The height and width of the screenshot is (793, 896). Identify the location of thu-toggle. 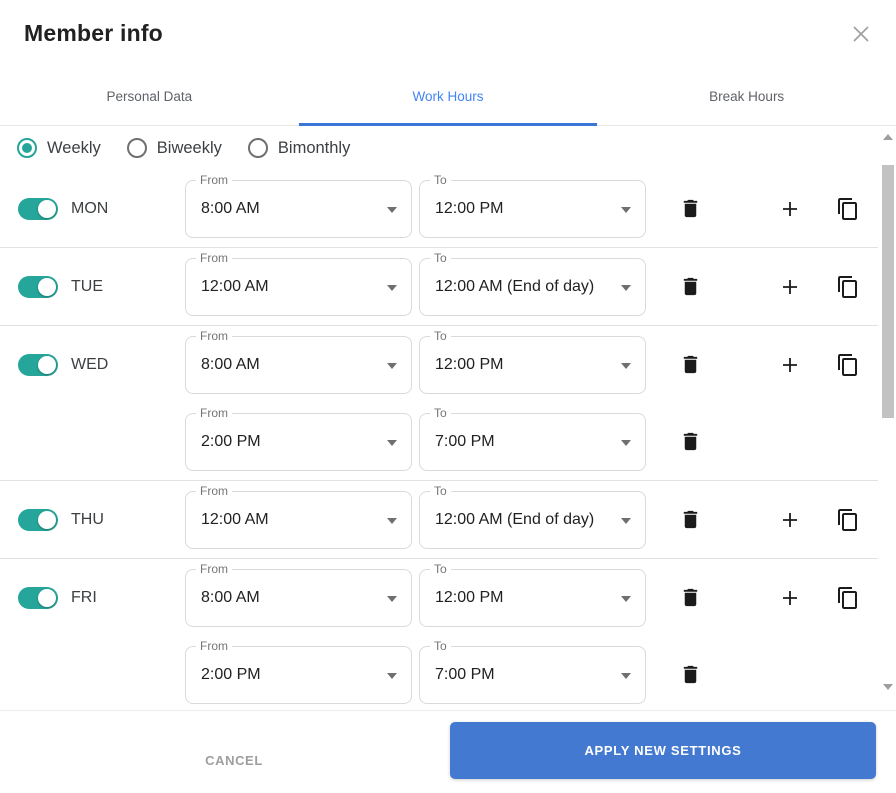
(38, 519).